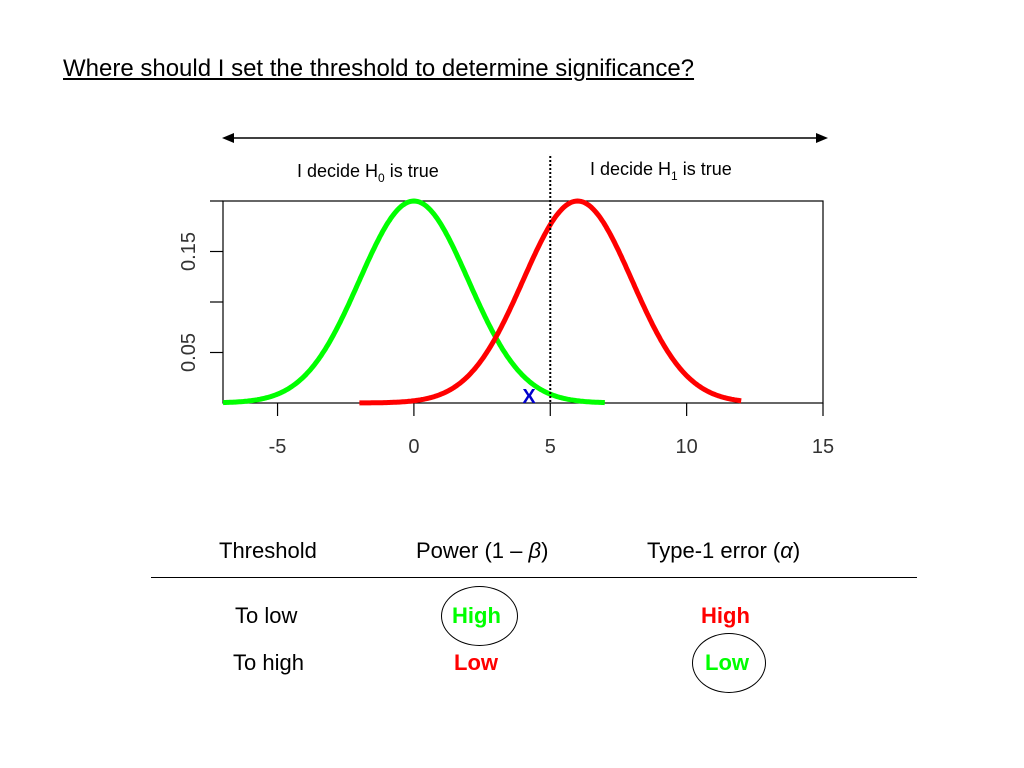 The image size is (1024, 768). Describe the element at coordinates (822, 138) in the screenshot. I see `arrow-right-head` at that location.